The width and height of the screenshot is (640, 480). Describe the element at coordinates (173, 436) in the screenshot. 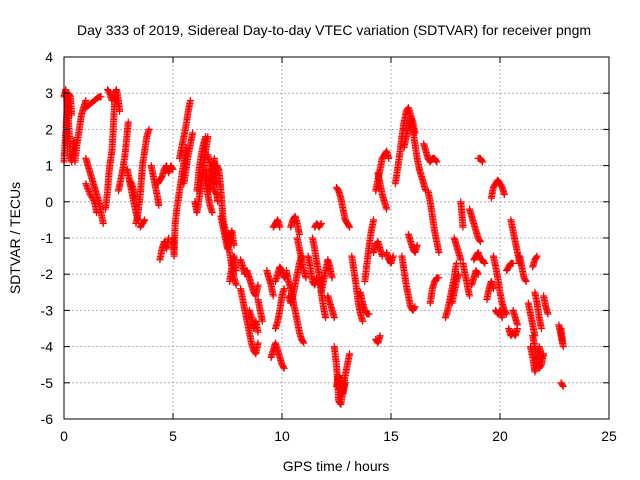

I see `x-tick-label: 5` at that location.